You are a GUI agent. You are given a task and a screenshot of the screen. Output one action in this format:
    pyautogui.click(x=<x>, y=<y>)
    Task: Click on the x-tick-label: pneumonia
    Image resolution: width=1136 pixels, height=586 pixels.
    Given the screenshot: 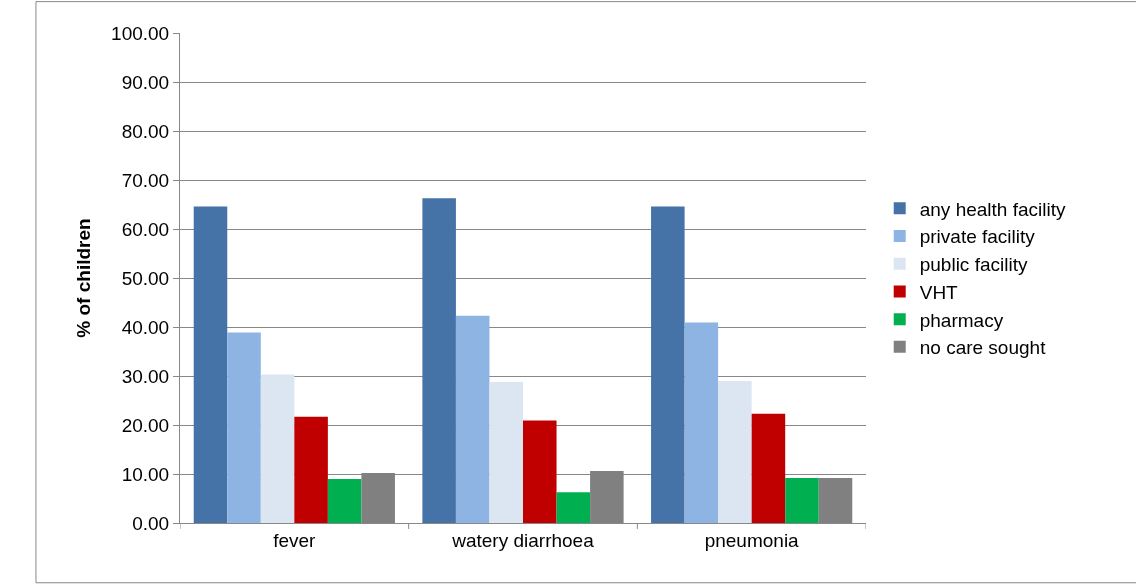 What is the action you would take?
    pyautogui.click(x=752, y=540)
    